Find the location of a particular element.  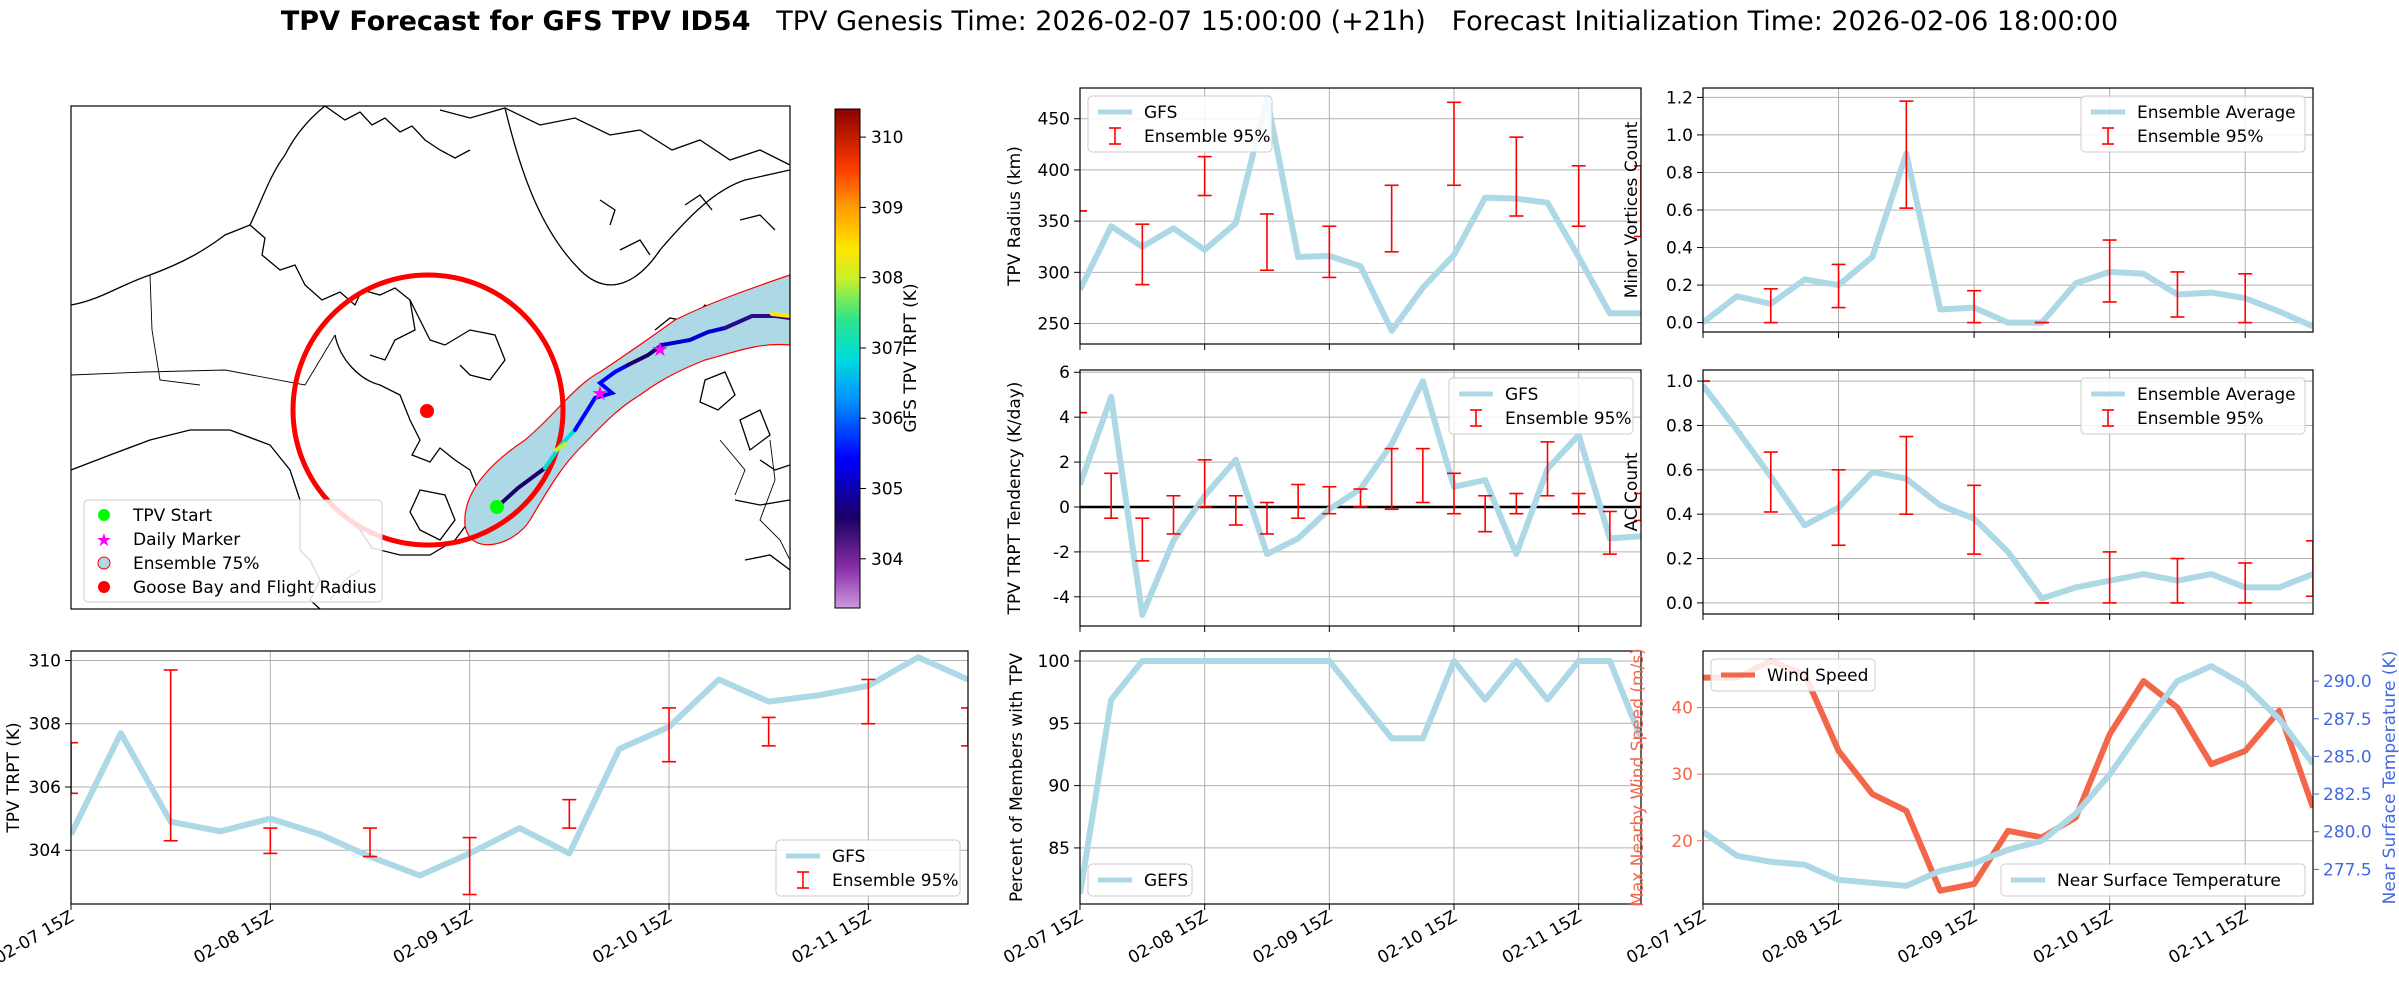

red-dot-icon is located at coordinates (104, 587).